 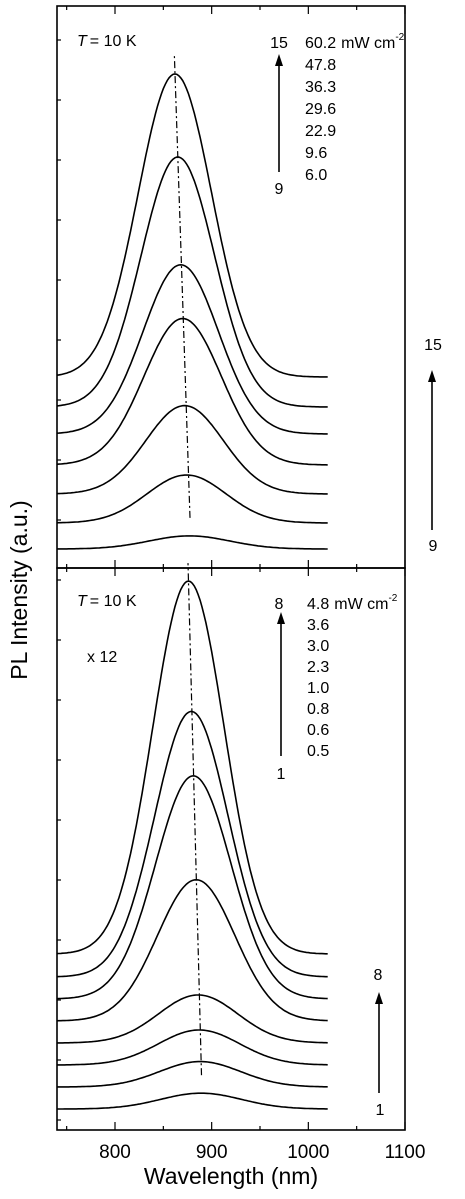 What do you see at coordinates (281, 774) in the screenshot?
I see `bottom-arrow-bottom-label: 1` at bounding box center [281, 774].